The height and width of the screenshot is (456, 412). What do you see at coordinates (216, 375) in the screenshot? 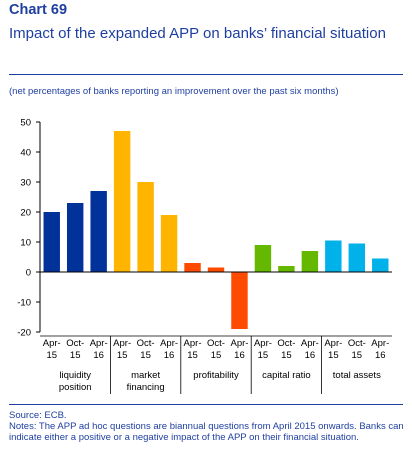
I see `group-label: profitability` at bounding box center [216, 375].